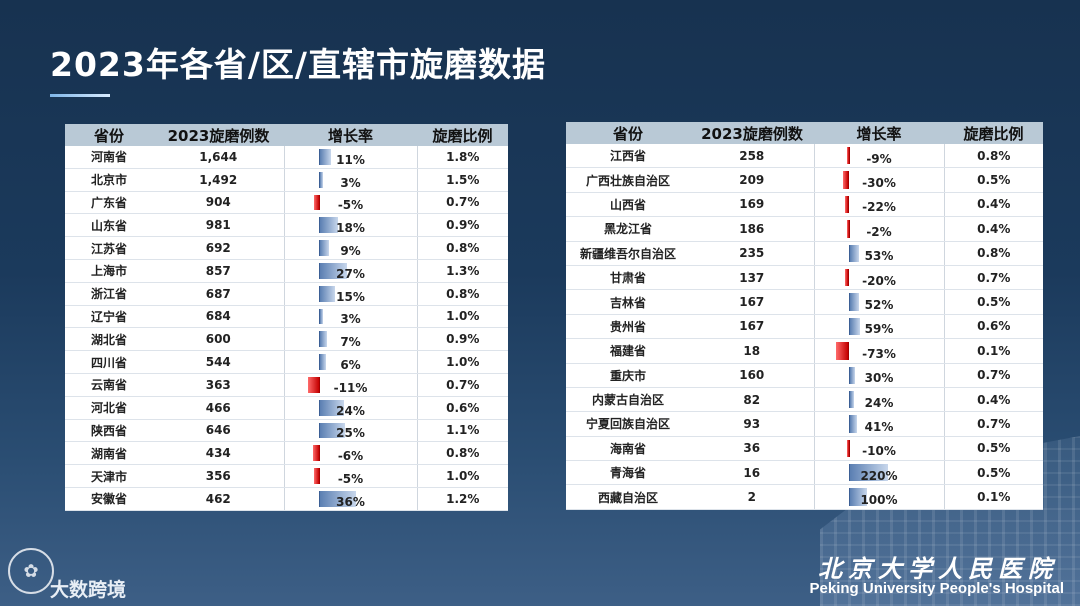 The width and height of the screenshot is (1080, 606). I want to click on table-row: 西藏自治区 2 100% 0.1%, so click(804, 497).